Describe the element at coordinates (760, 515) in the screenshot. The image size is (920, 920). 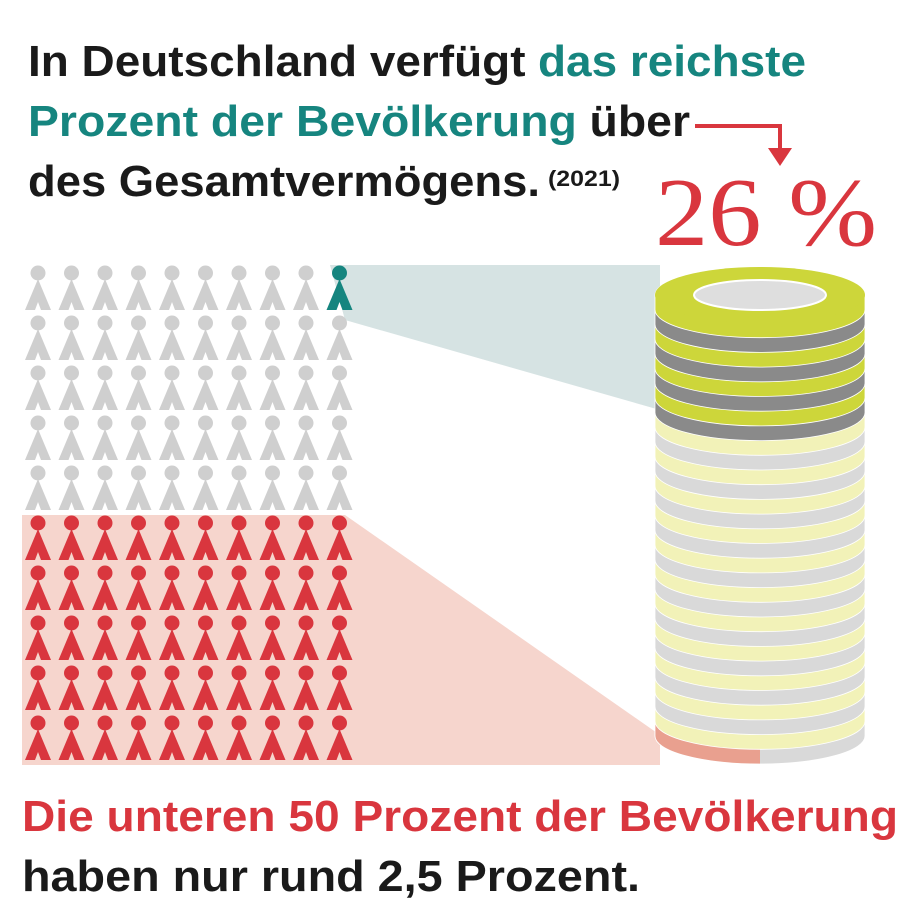
I see `coin-stack` at that location.